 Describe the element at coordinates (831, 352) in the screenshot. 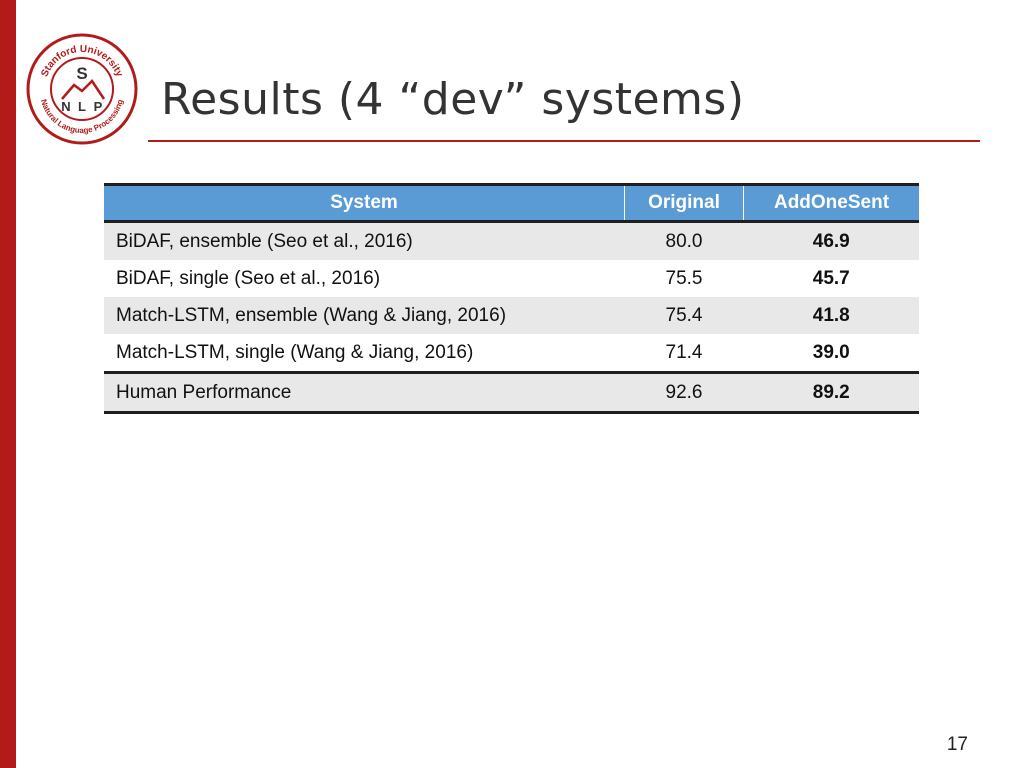

I see `addonesent-cell: 39.0` at that location.